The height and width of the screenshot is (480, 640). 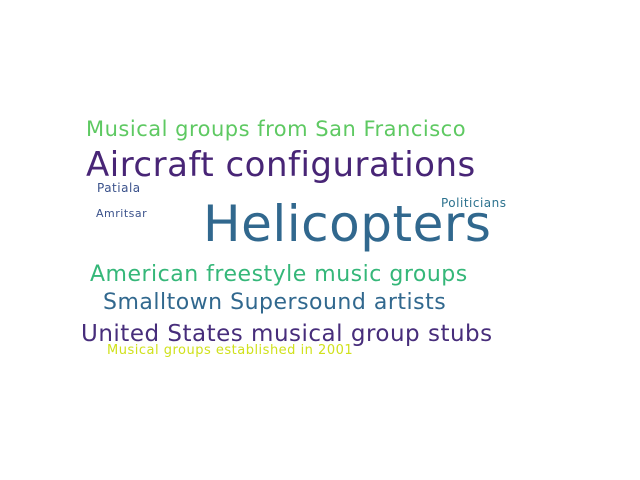 What do you see at coordinates (281, 165) in the screenshot?
I see `word-aircraft-configurations: Aircraft configurations` at bounding box center [281, 165].